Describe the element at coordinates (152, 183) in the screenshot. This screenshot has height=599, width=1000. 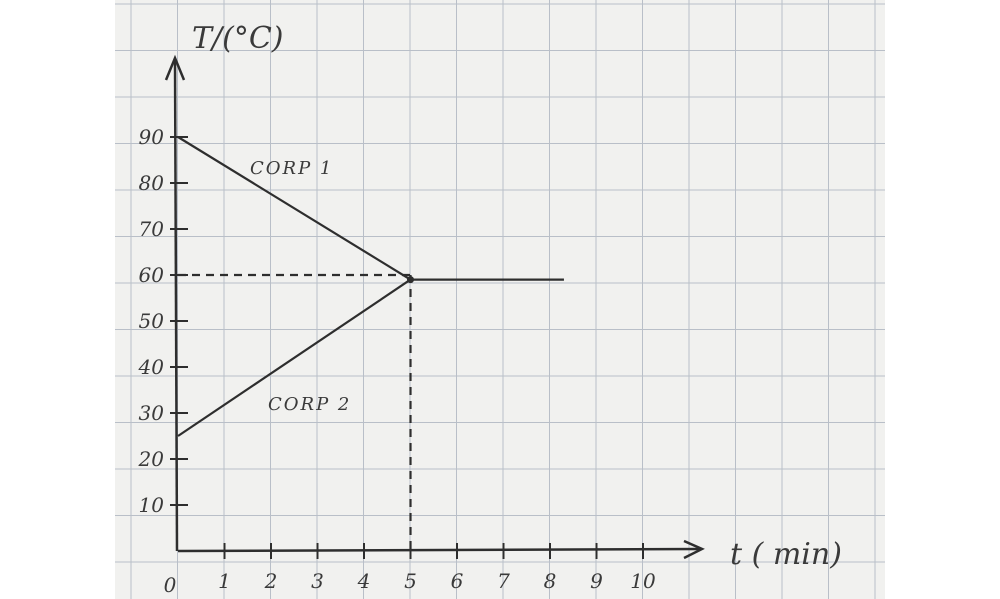
I see `y-tick-label: 80` at that location.